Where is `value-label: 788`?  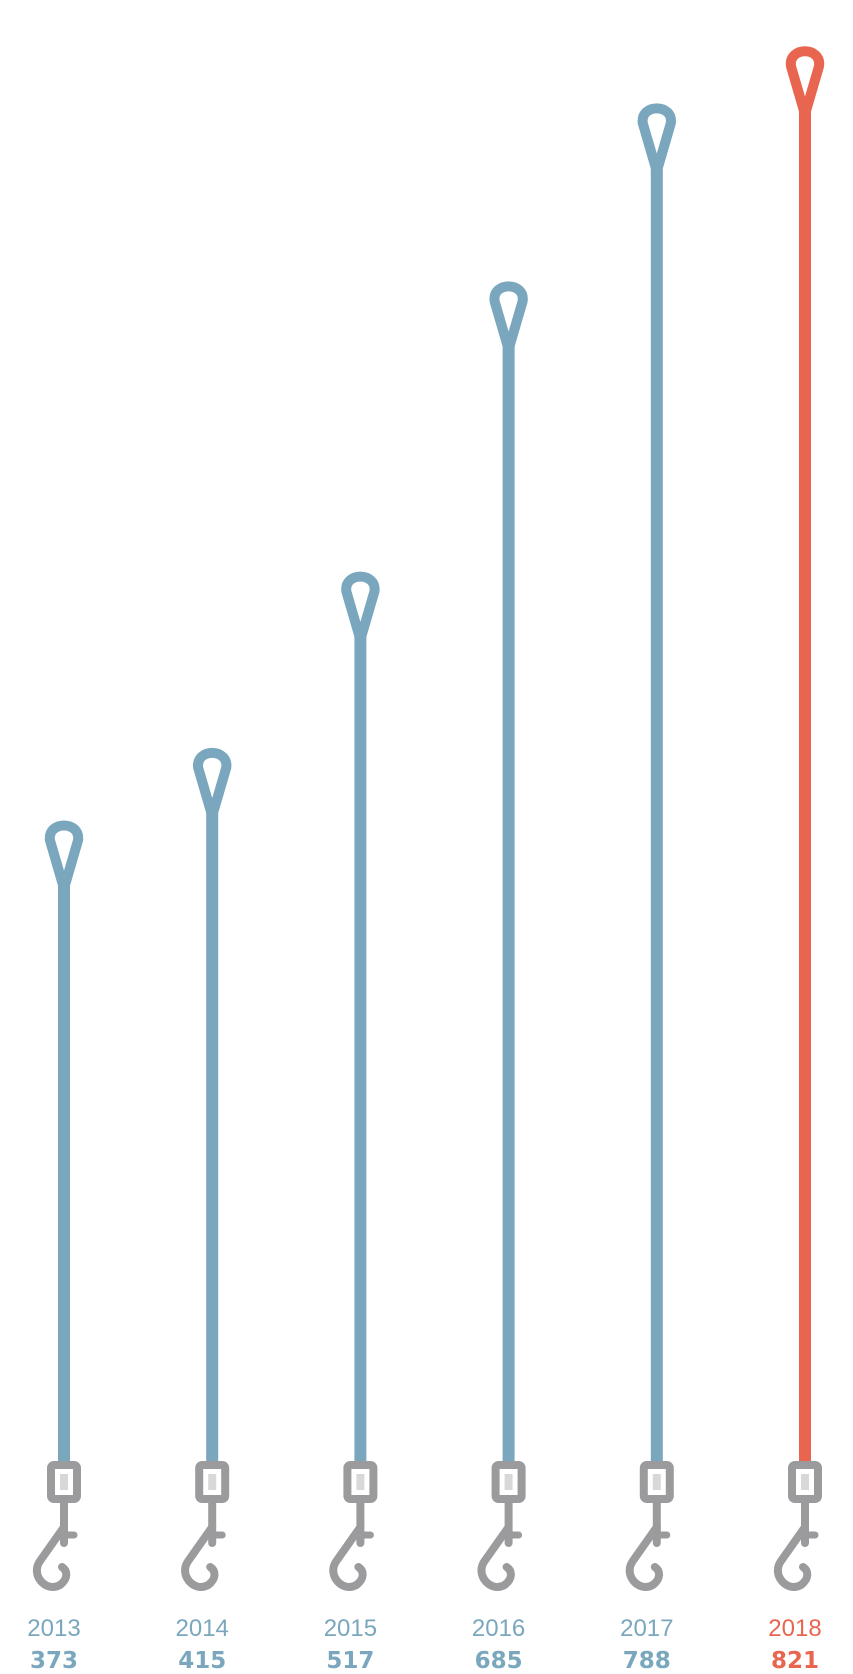 value-label: 788 is located at coordinates (647, 1661).